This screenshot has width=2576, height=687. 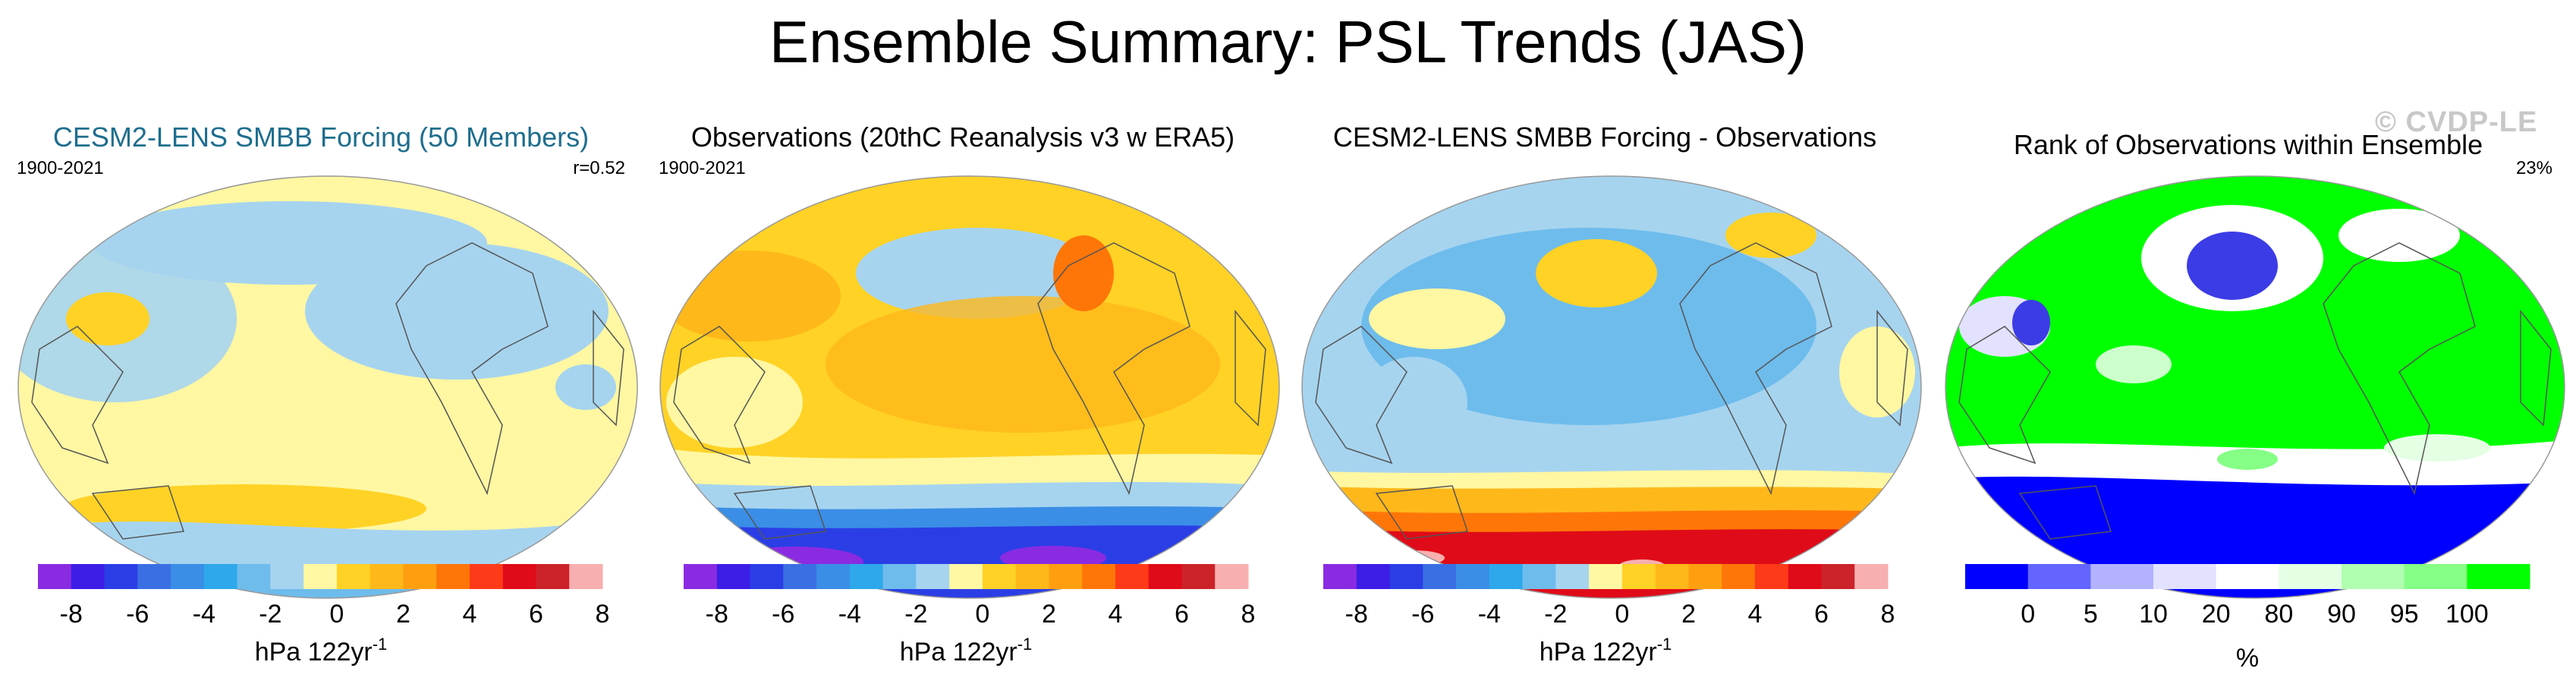 What do you see at coordinates (2533, 168) in the screenshot?
I see `rank-percent-label: 23%` at bounding box center [2533, 168].